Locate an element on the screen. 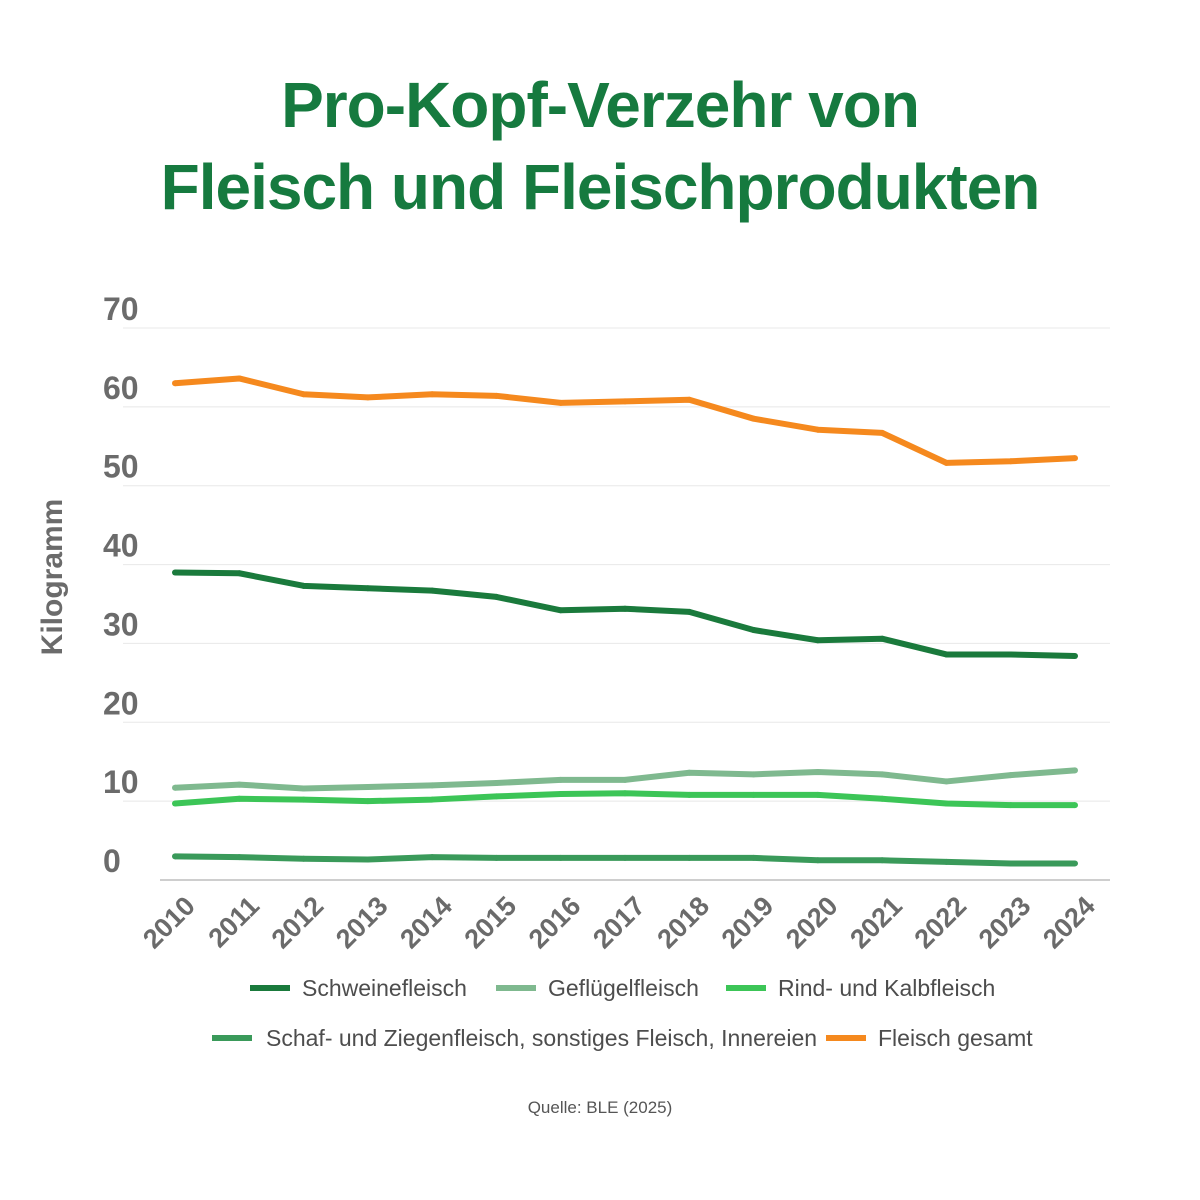 The width and height of the screenshot is (1200, 1200). chart-title-line2: Fleisch und Fleischprodukten is located at coordinates (600, 187).